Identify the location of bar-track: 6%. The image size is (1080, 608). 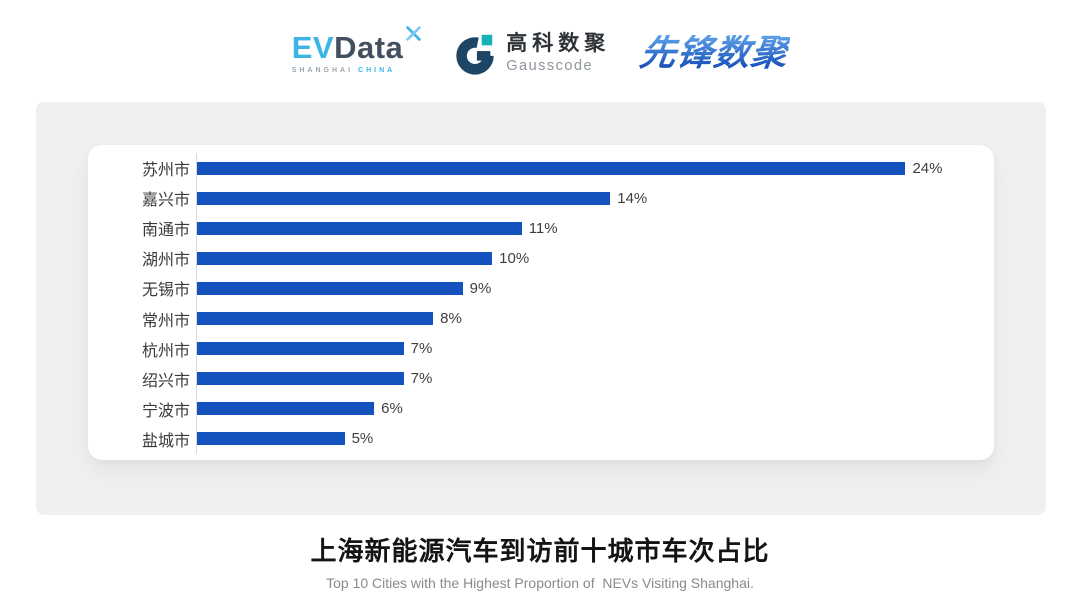
(595, 408).